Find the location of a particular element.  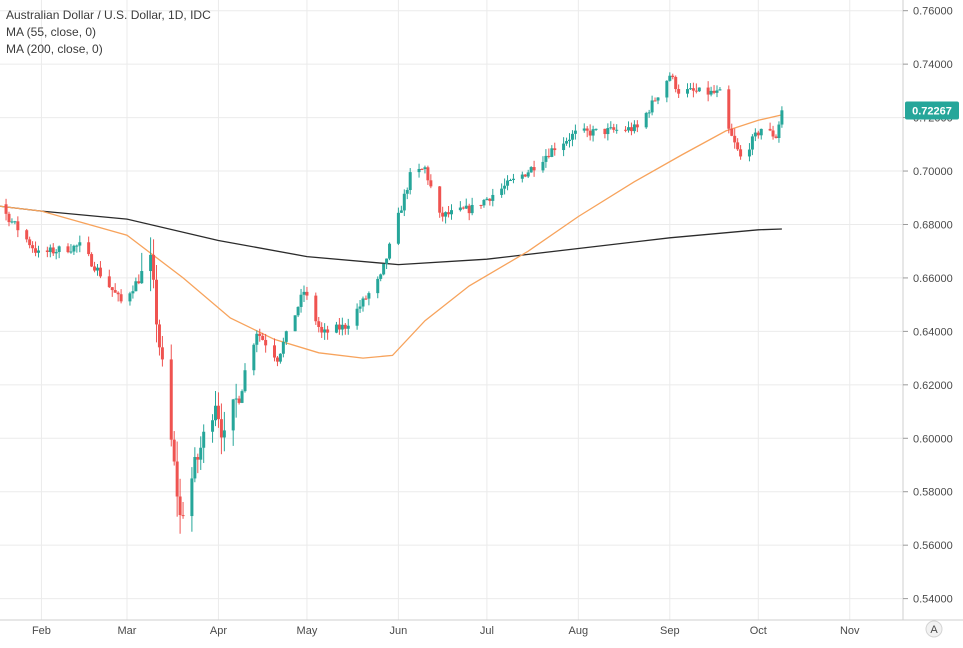

price-tick-label: 0.76000 is located at coordinates (933, 12).